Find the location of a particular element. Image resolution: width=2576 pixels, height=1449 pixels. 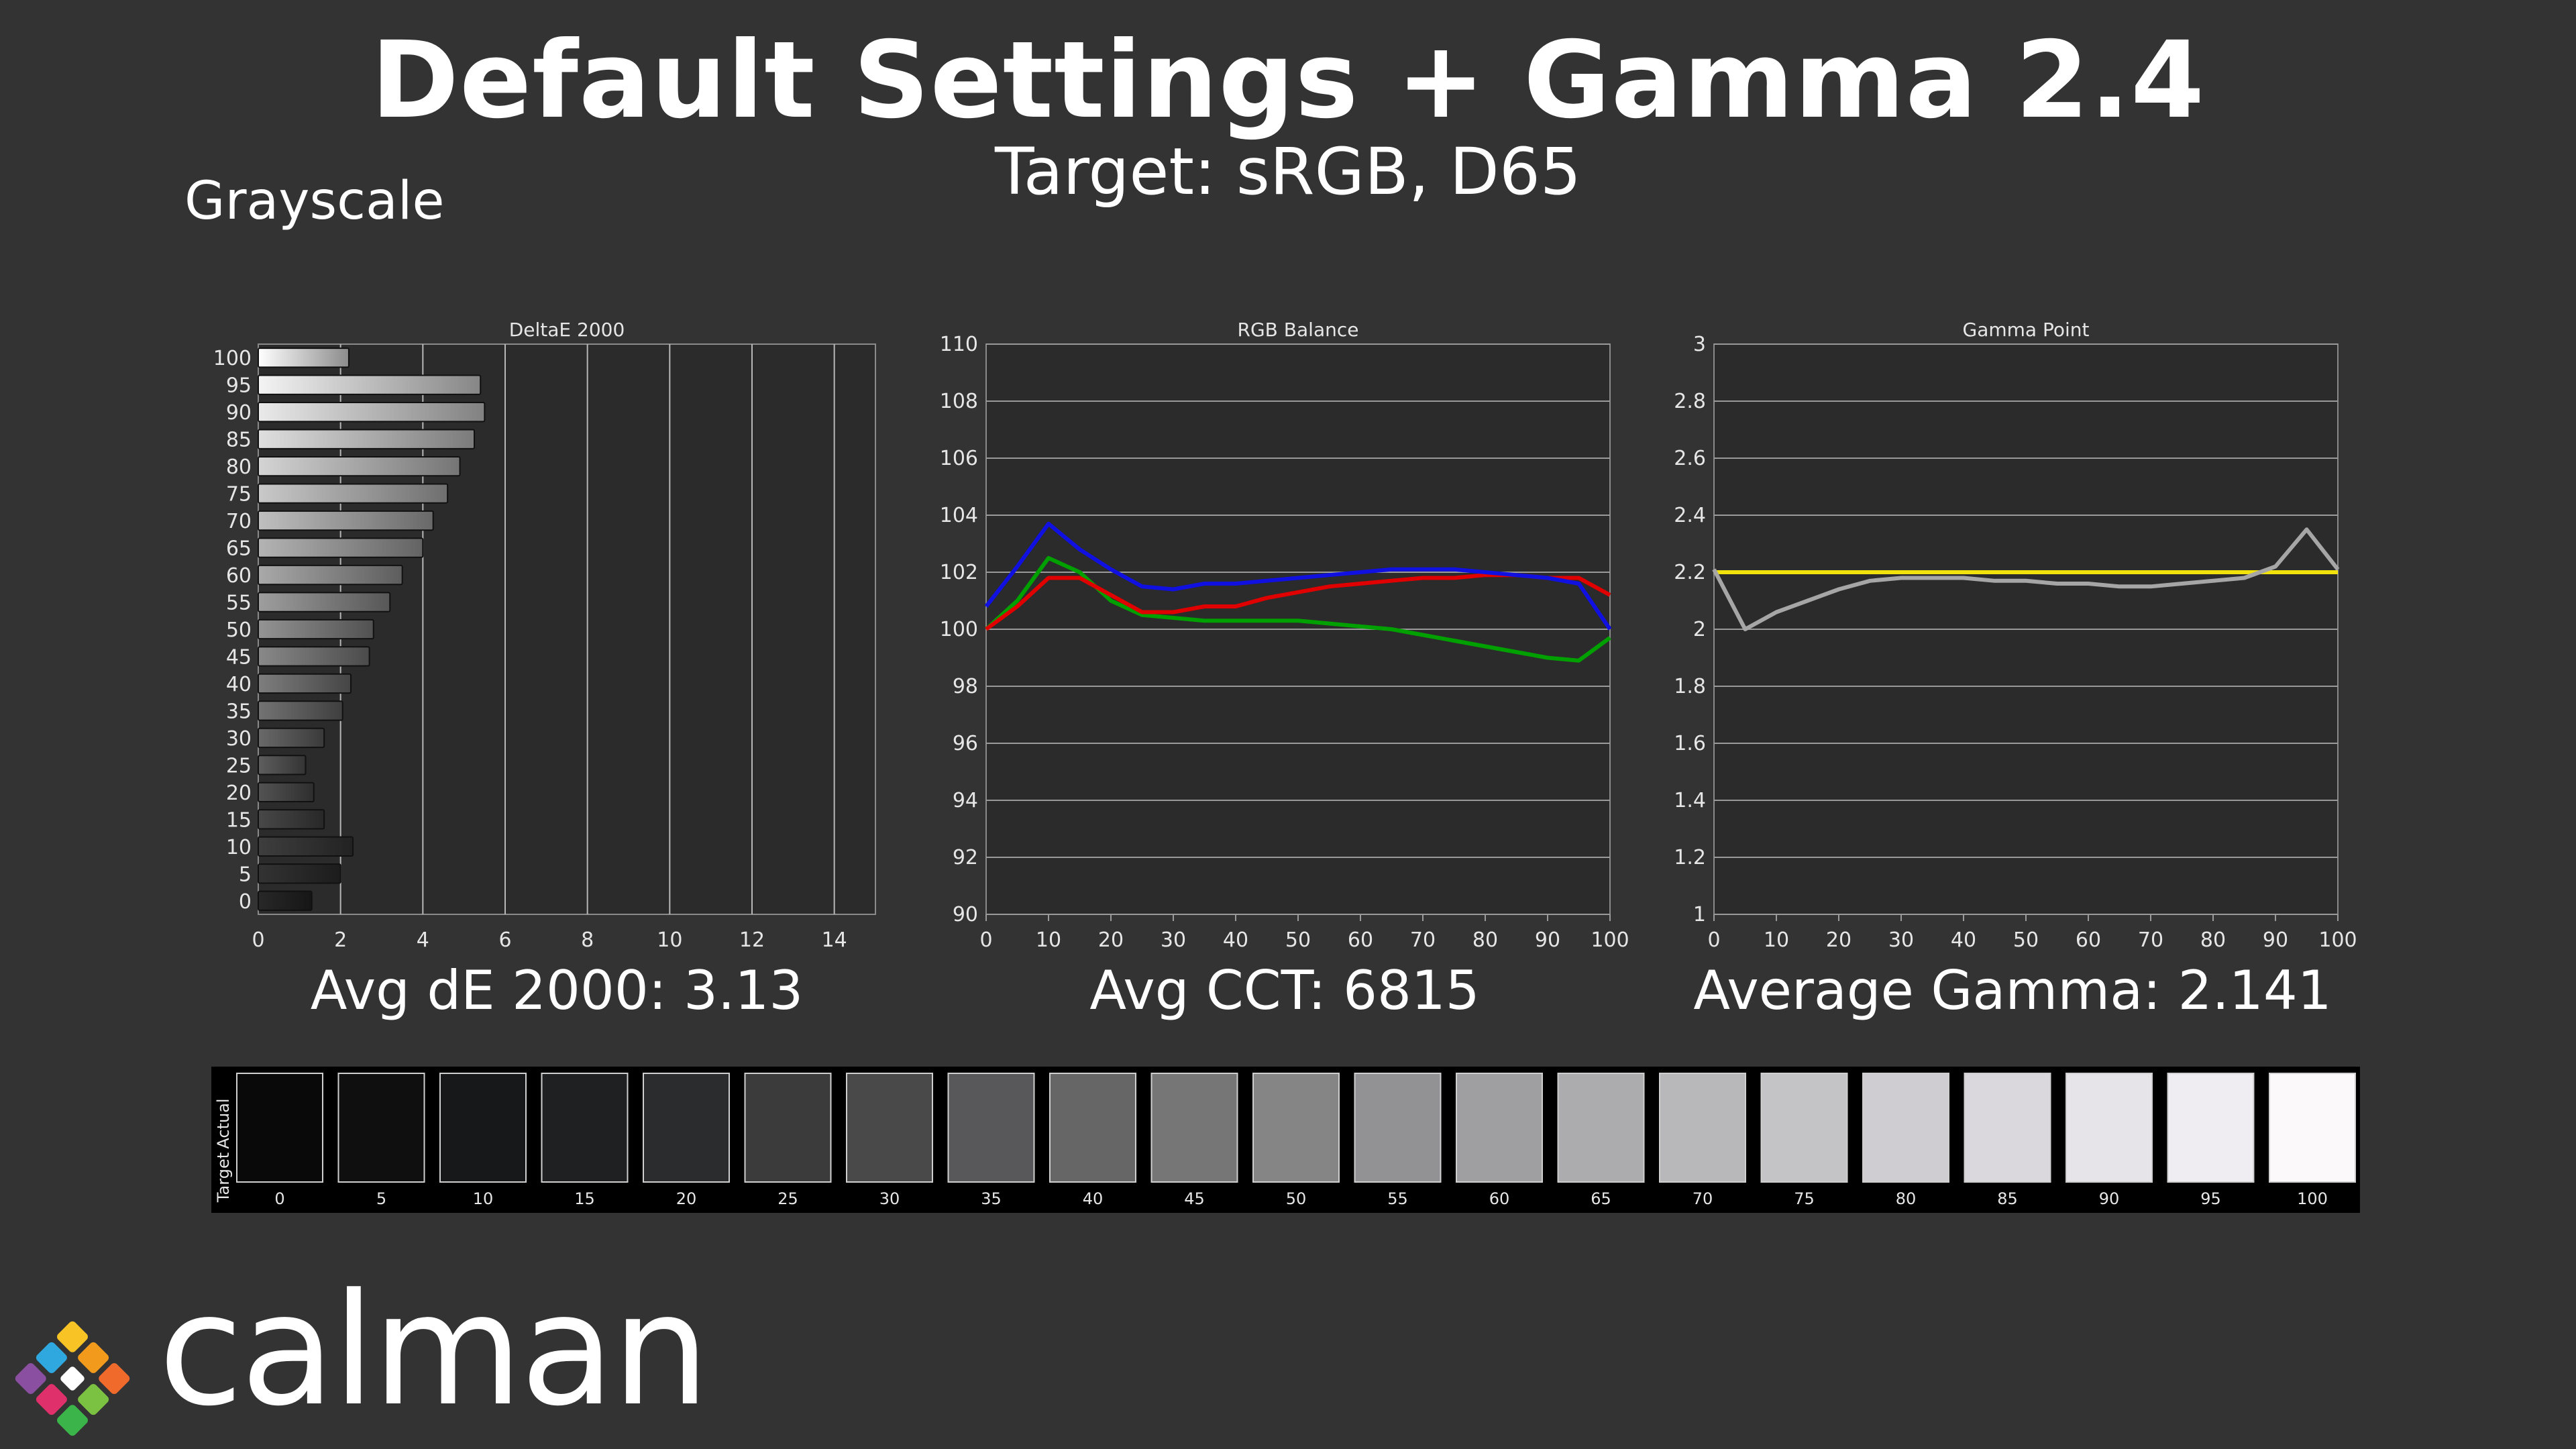

swatch-label: 5 is located at coordinates (381, 1198).